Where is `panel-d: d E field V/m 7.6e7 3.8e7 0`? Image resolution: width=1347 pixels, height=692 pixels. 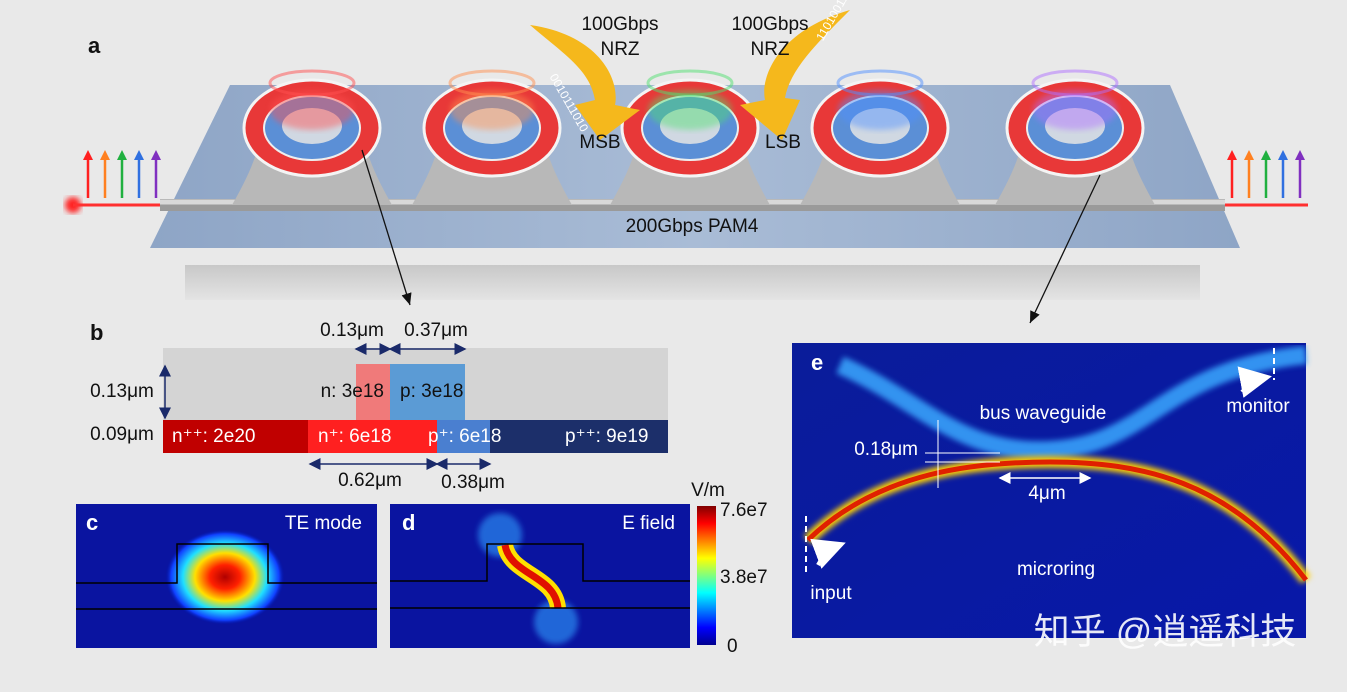 panel-d: d E field V/m 7.6e7 3.8e7 0 is located at coordinates (579, 568).